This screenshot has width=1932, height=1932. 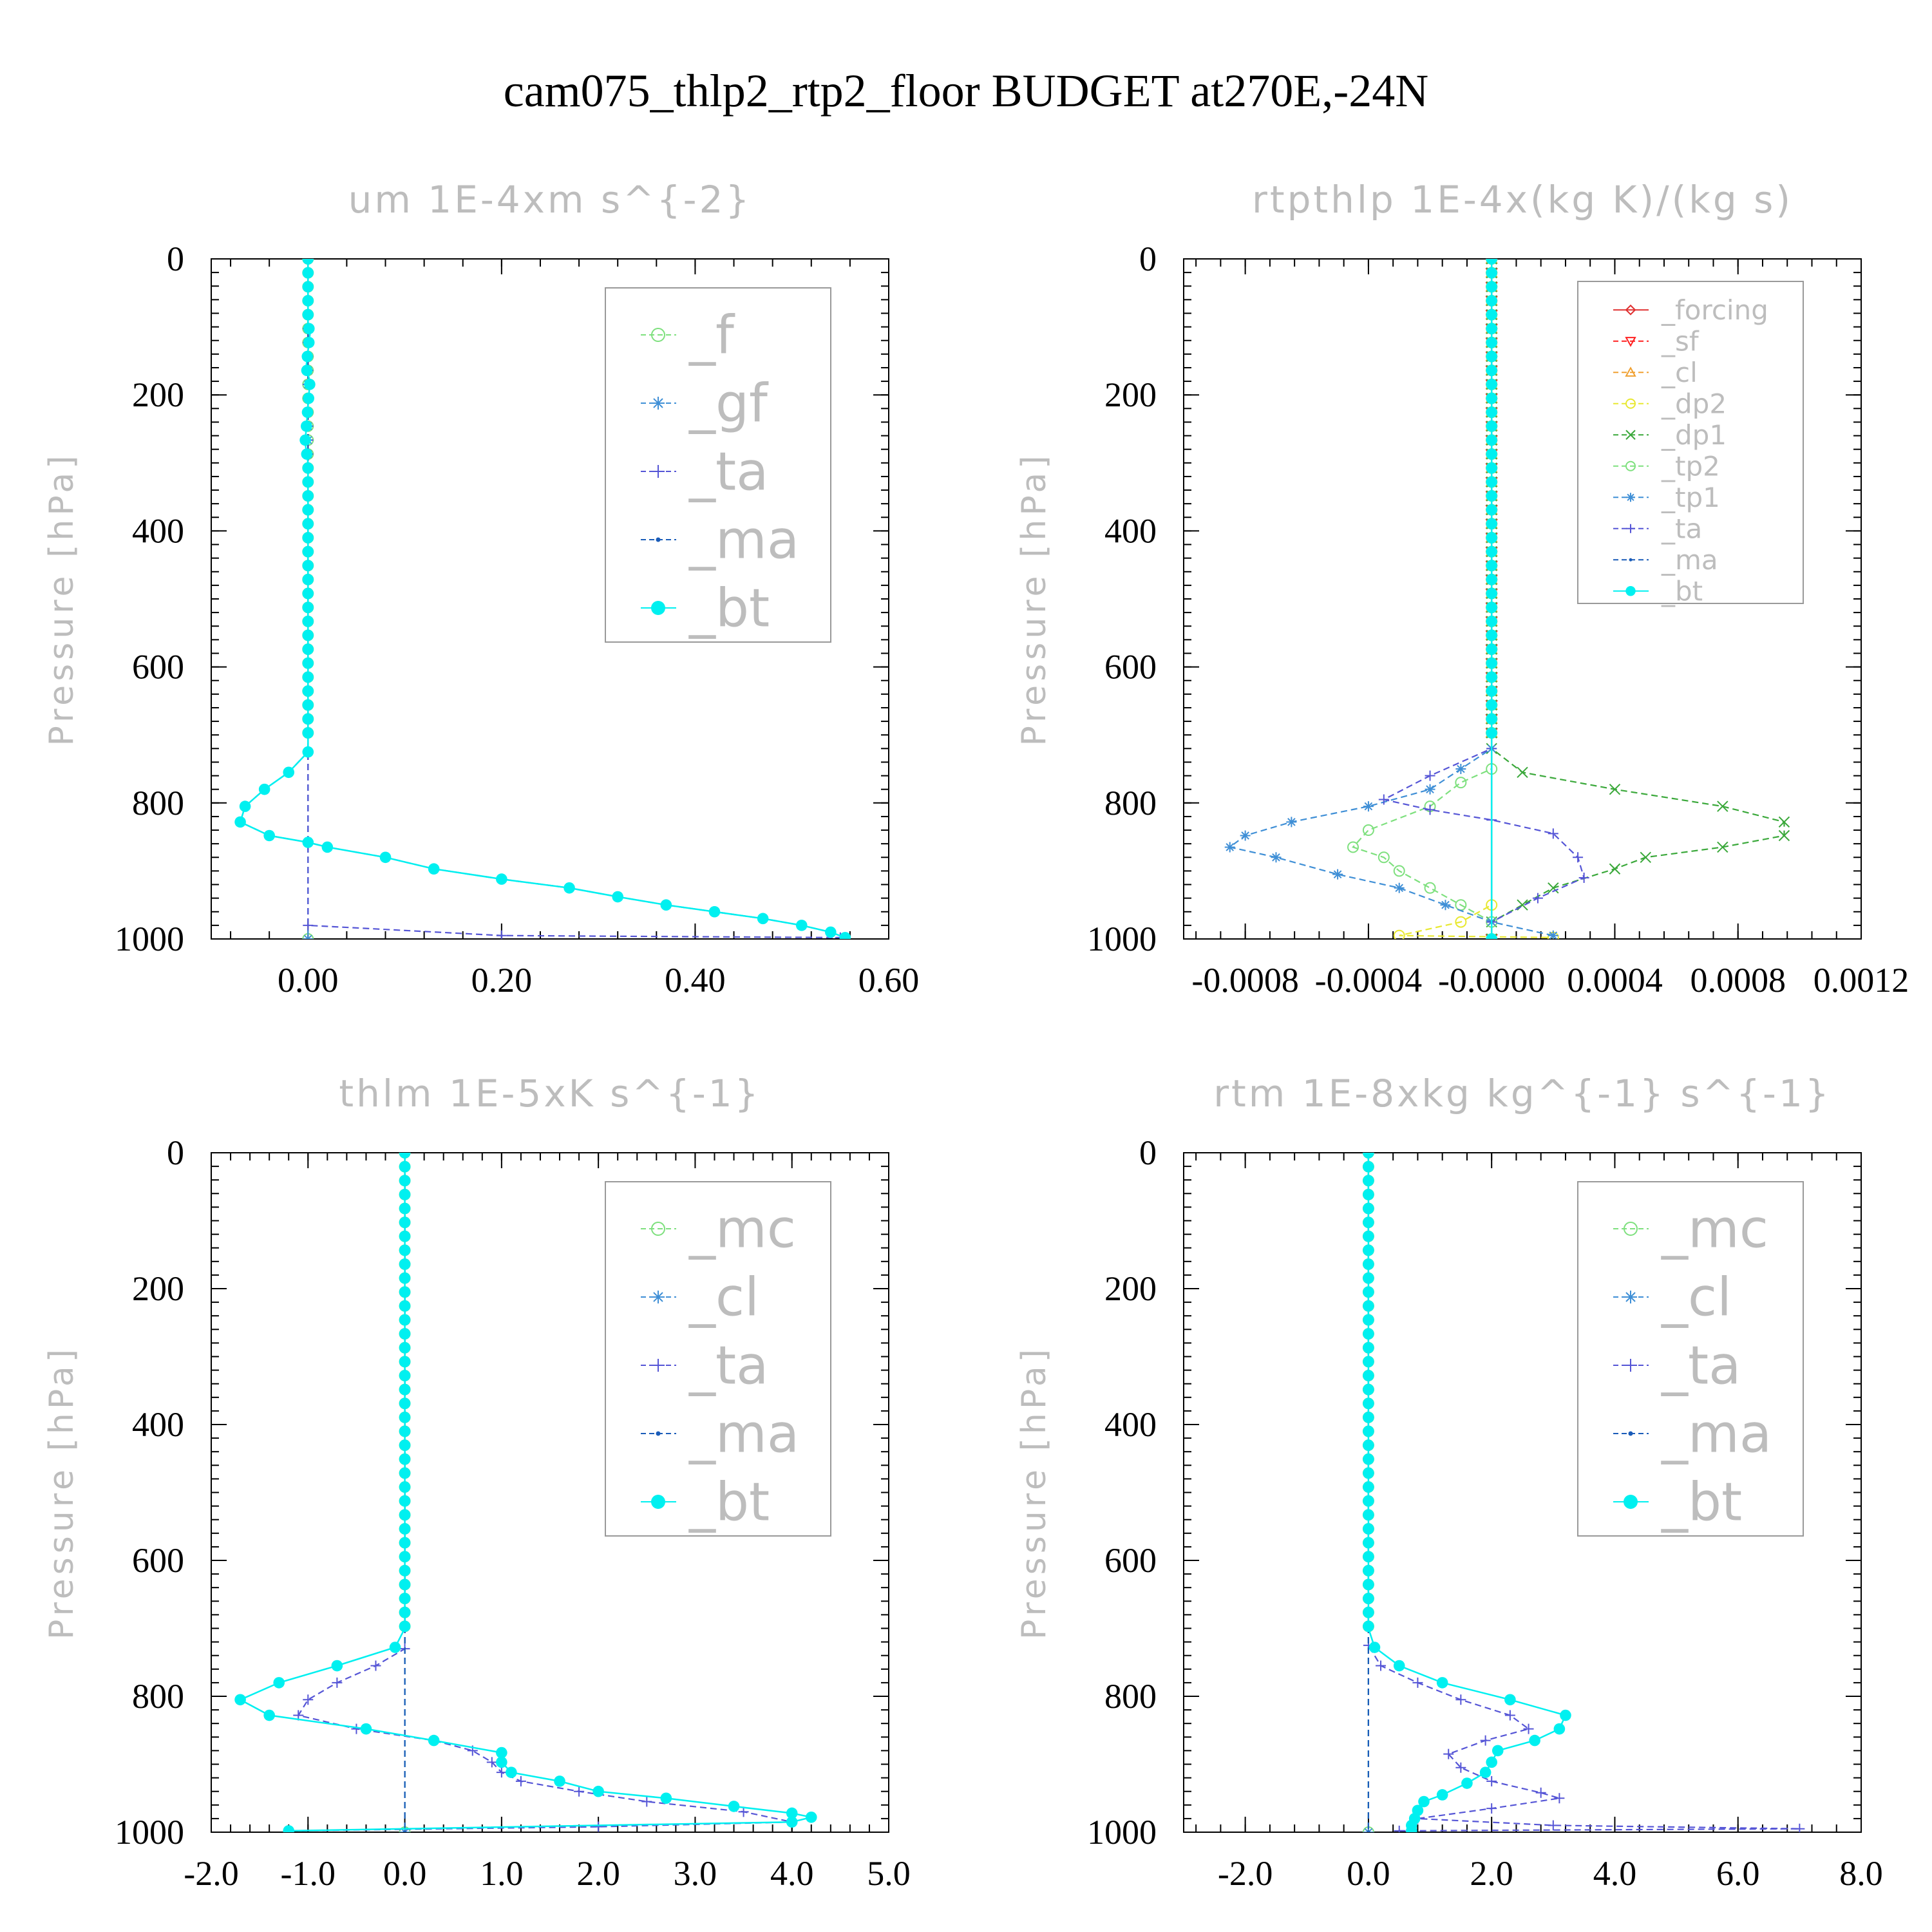 What do you see at coordinates (1673, 1298) in the screenshot?
I see `legend-entry: _cl` at bounding box center [1673, 1298].